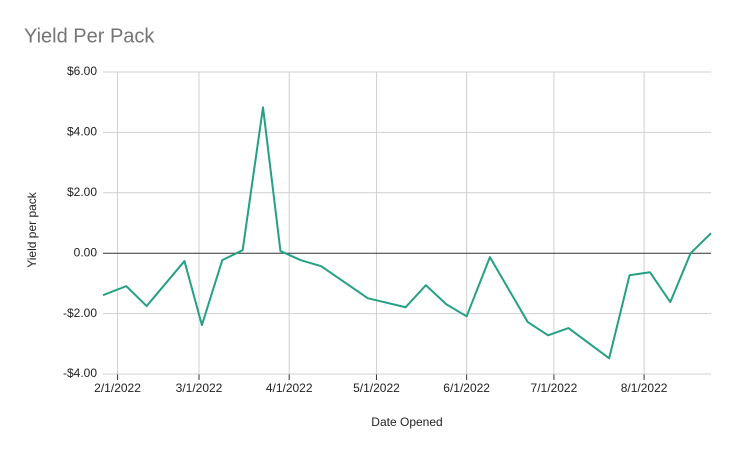 Image resolution: width=734 pixels, height=453 pixels. I want to click on x-tick-label: 7/1/2022, so click(554, 388).